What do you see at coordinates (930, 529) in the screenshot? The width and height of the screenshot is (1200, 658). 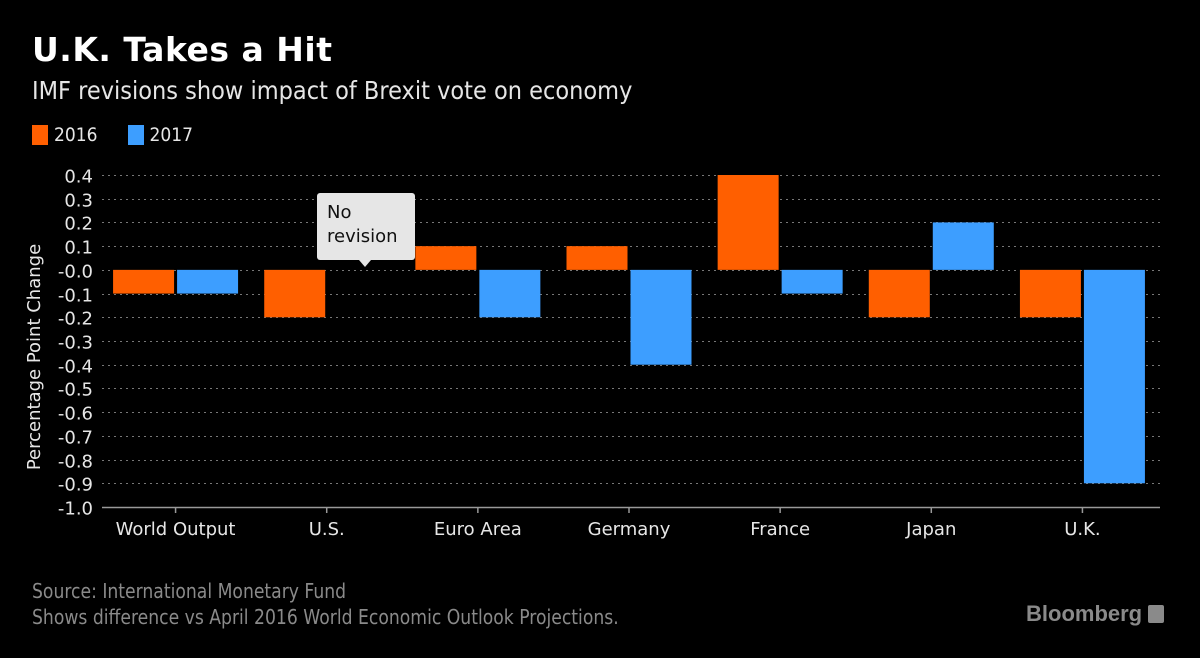 I see `x-tick-label: Japan` at bounding box center [930, 529].